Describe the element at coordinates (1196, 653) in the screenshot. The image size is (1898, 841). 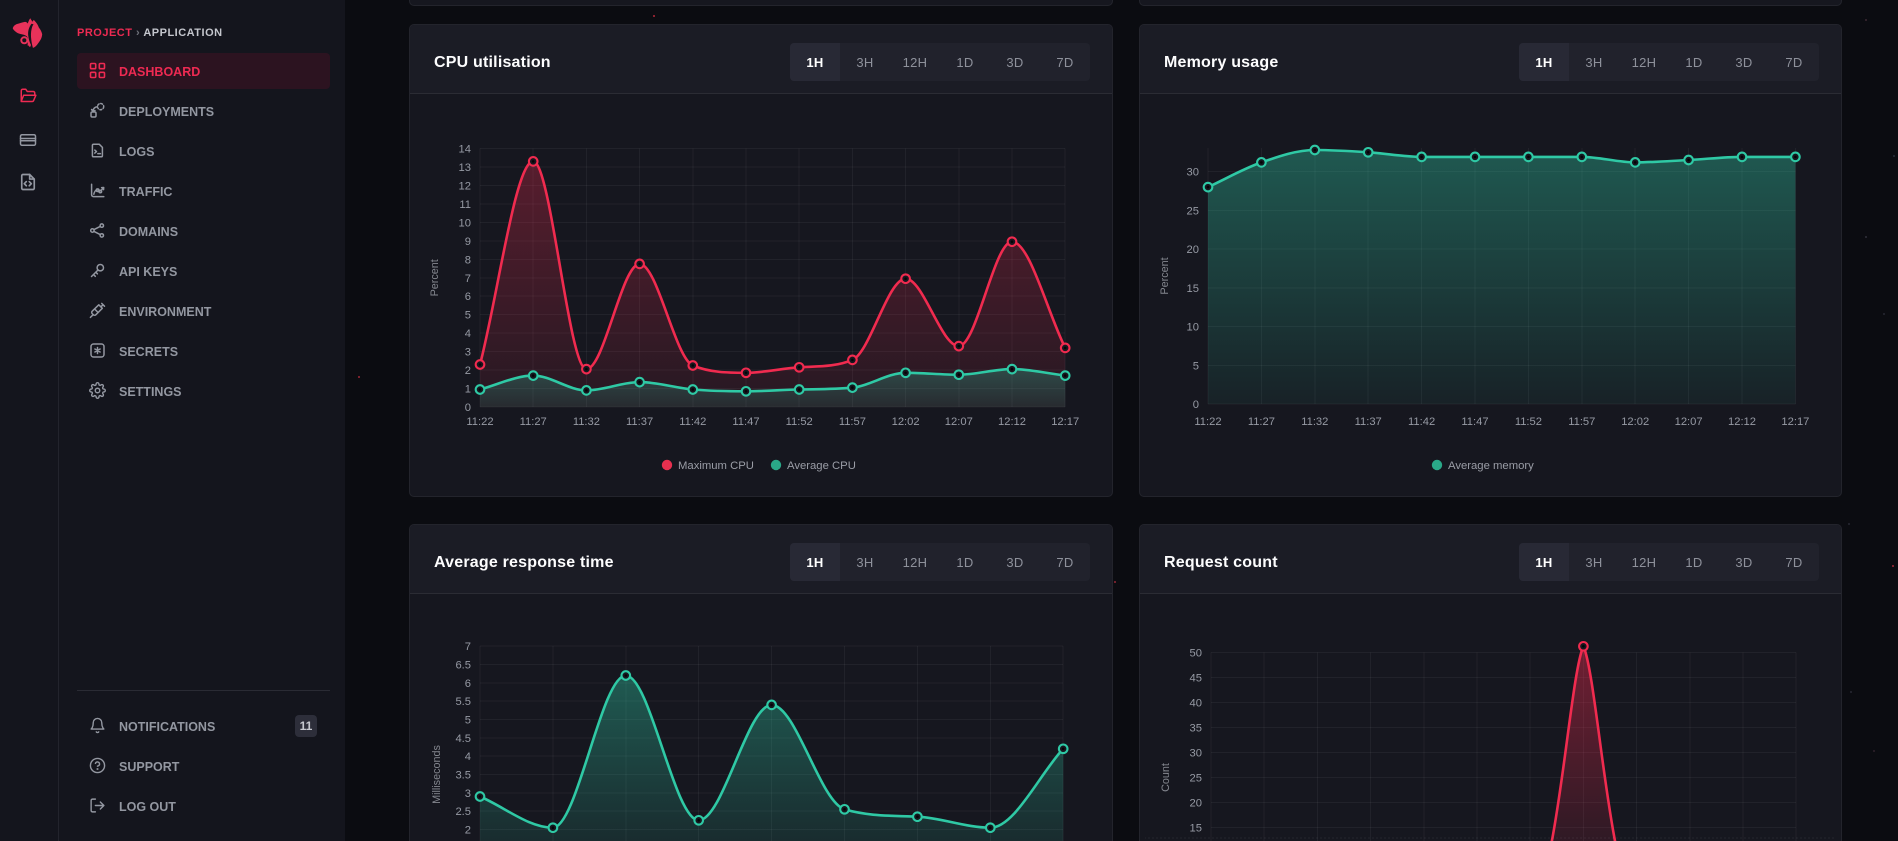
I see `svg-text: 50` at that location.